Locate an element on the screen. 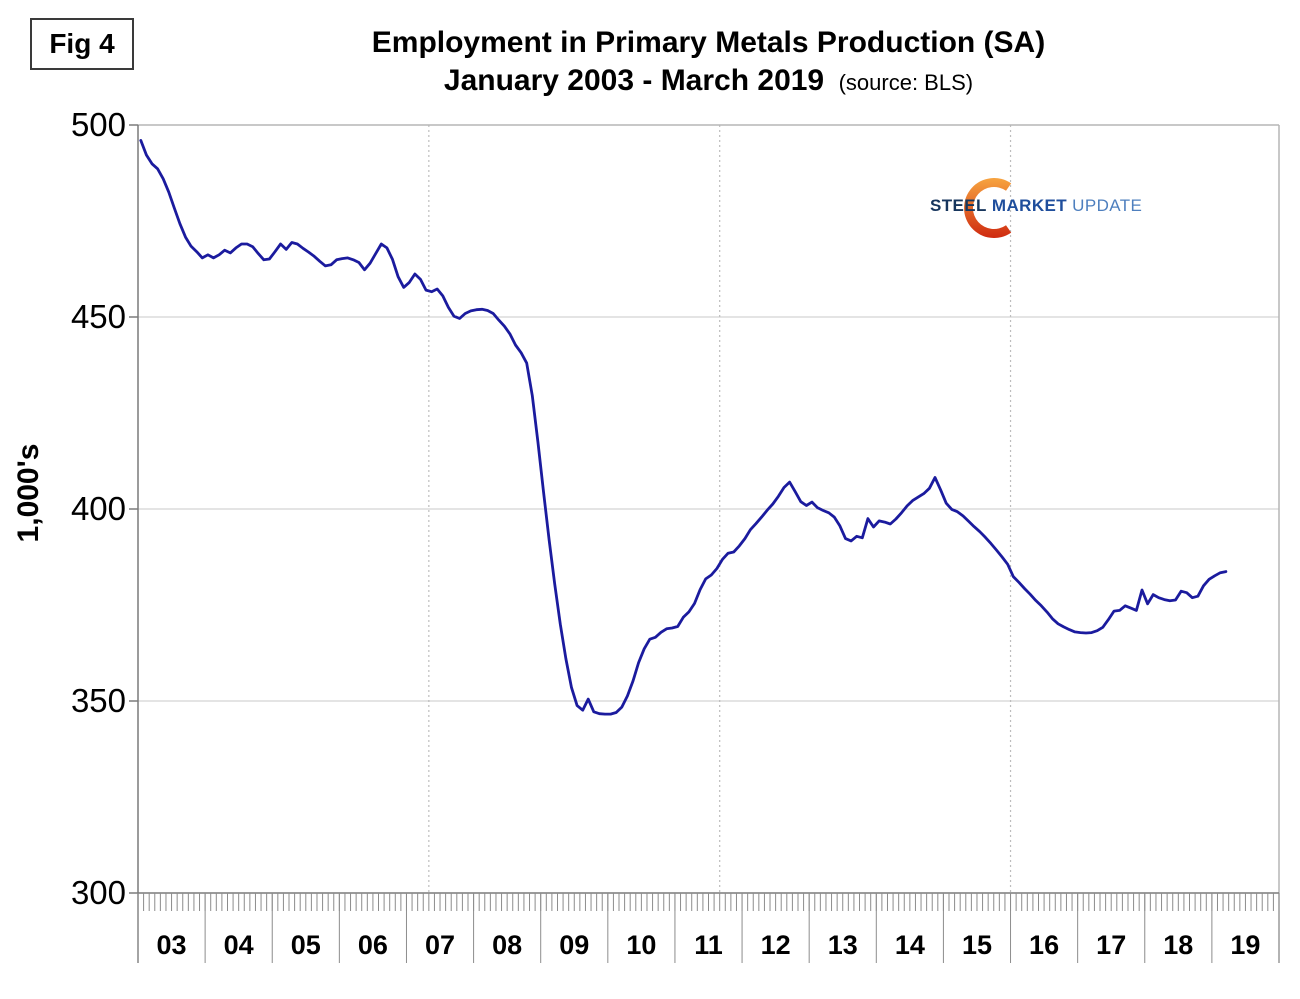 This screenshot has height=999, width=1300. y-tick-label: 400 is located at coordinates (98, 508).